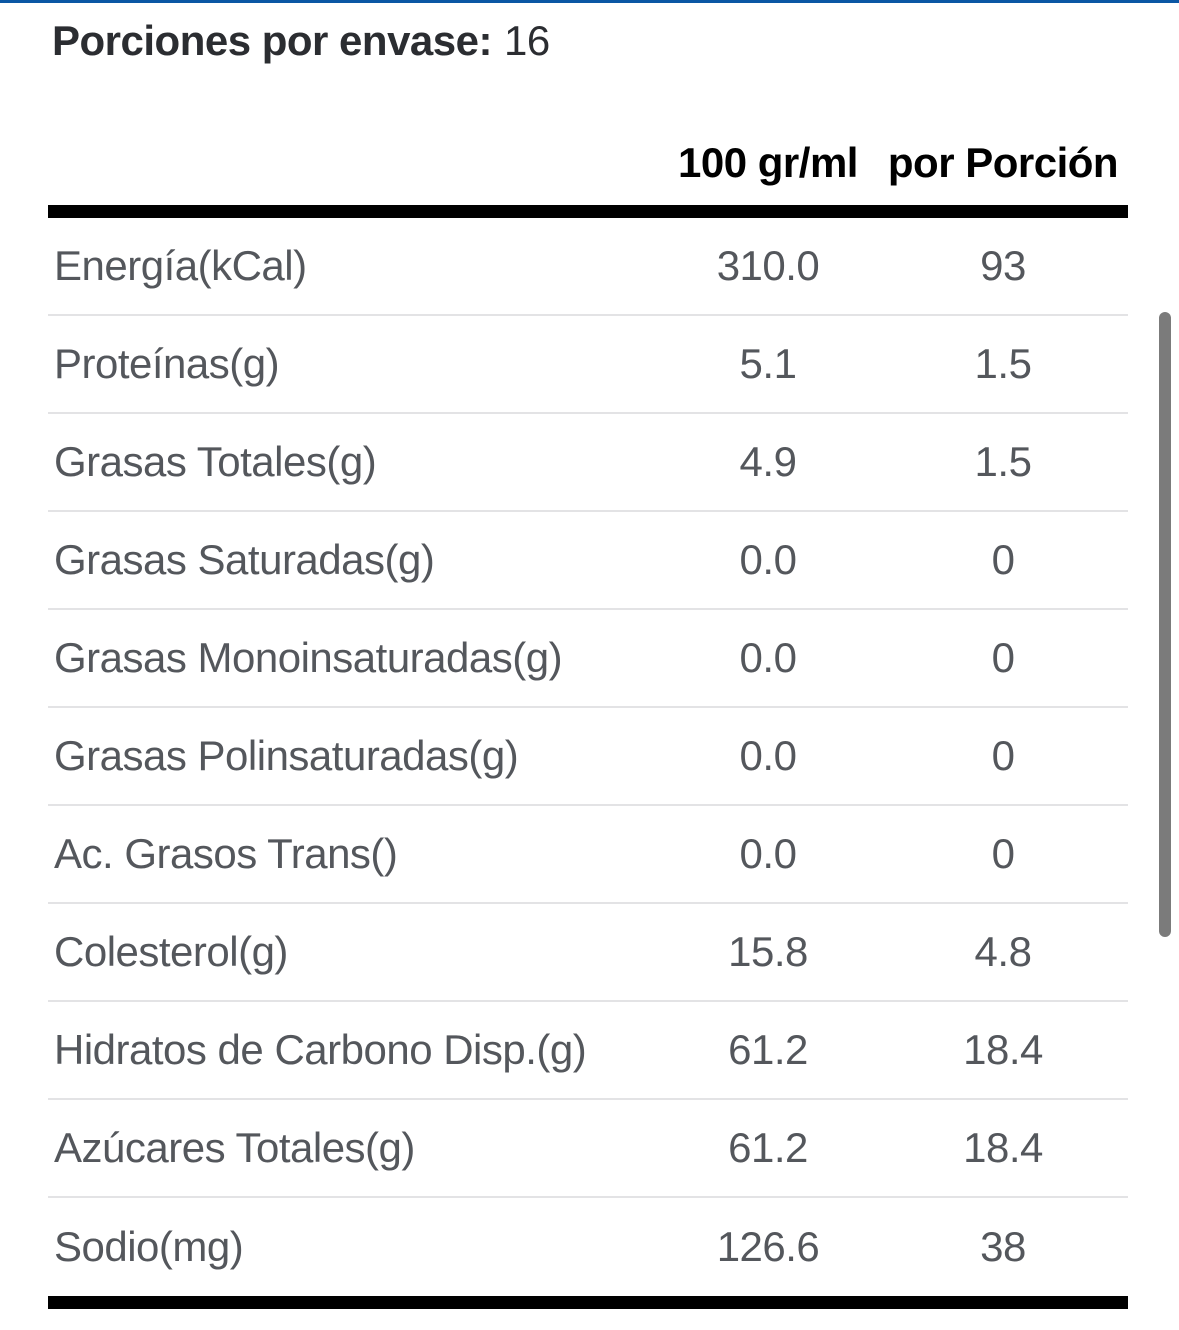  Describe the element at coordinates (167, 363) in the screenshot. I see `row-label: Proteínas(g)` at that location.